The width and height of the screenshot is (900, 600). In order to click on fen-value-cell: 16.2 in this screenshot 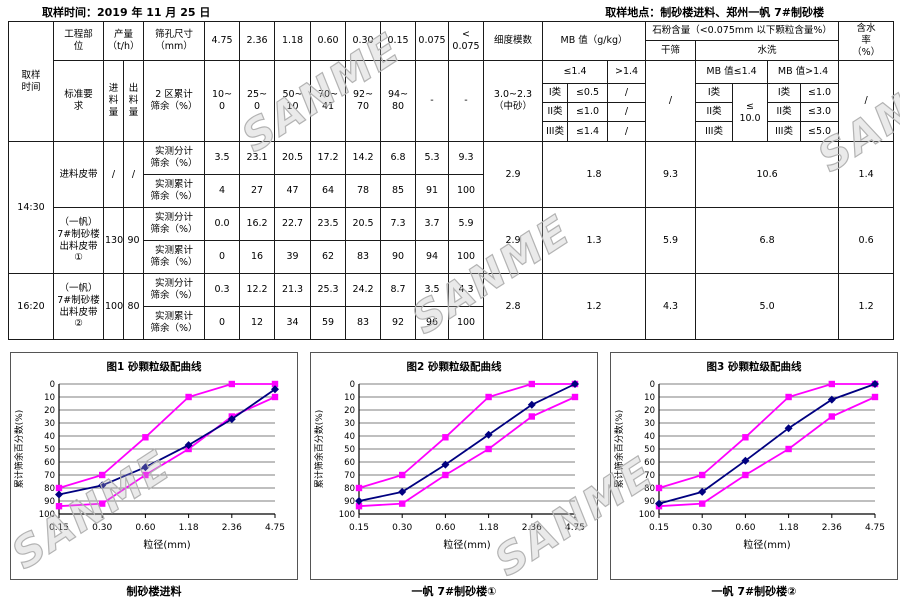, I will do `click(257, 224)`.